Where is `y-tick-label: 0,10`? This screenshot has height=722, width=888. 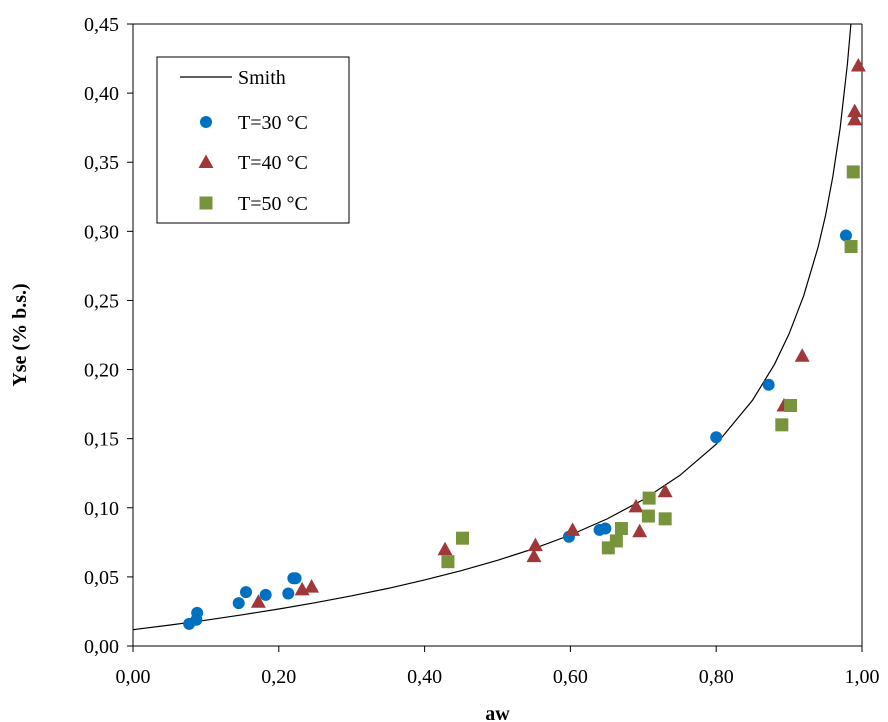
y-tick-label: 0,10 is located at coordinates (101, 509).